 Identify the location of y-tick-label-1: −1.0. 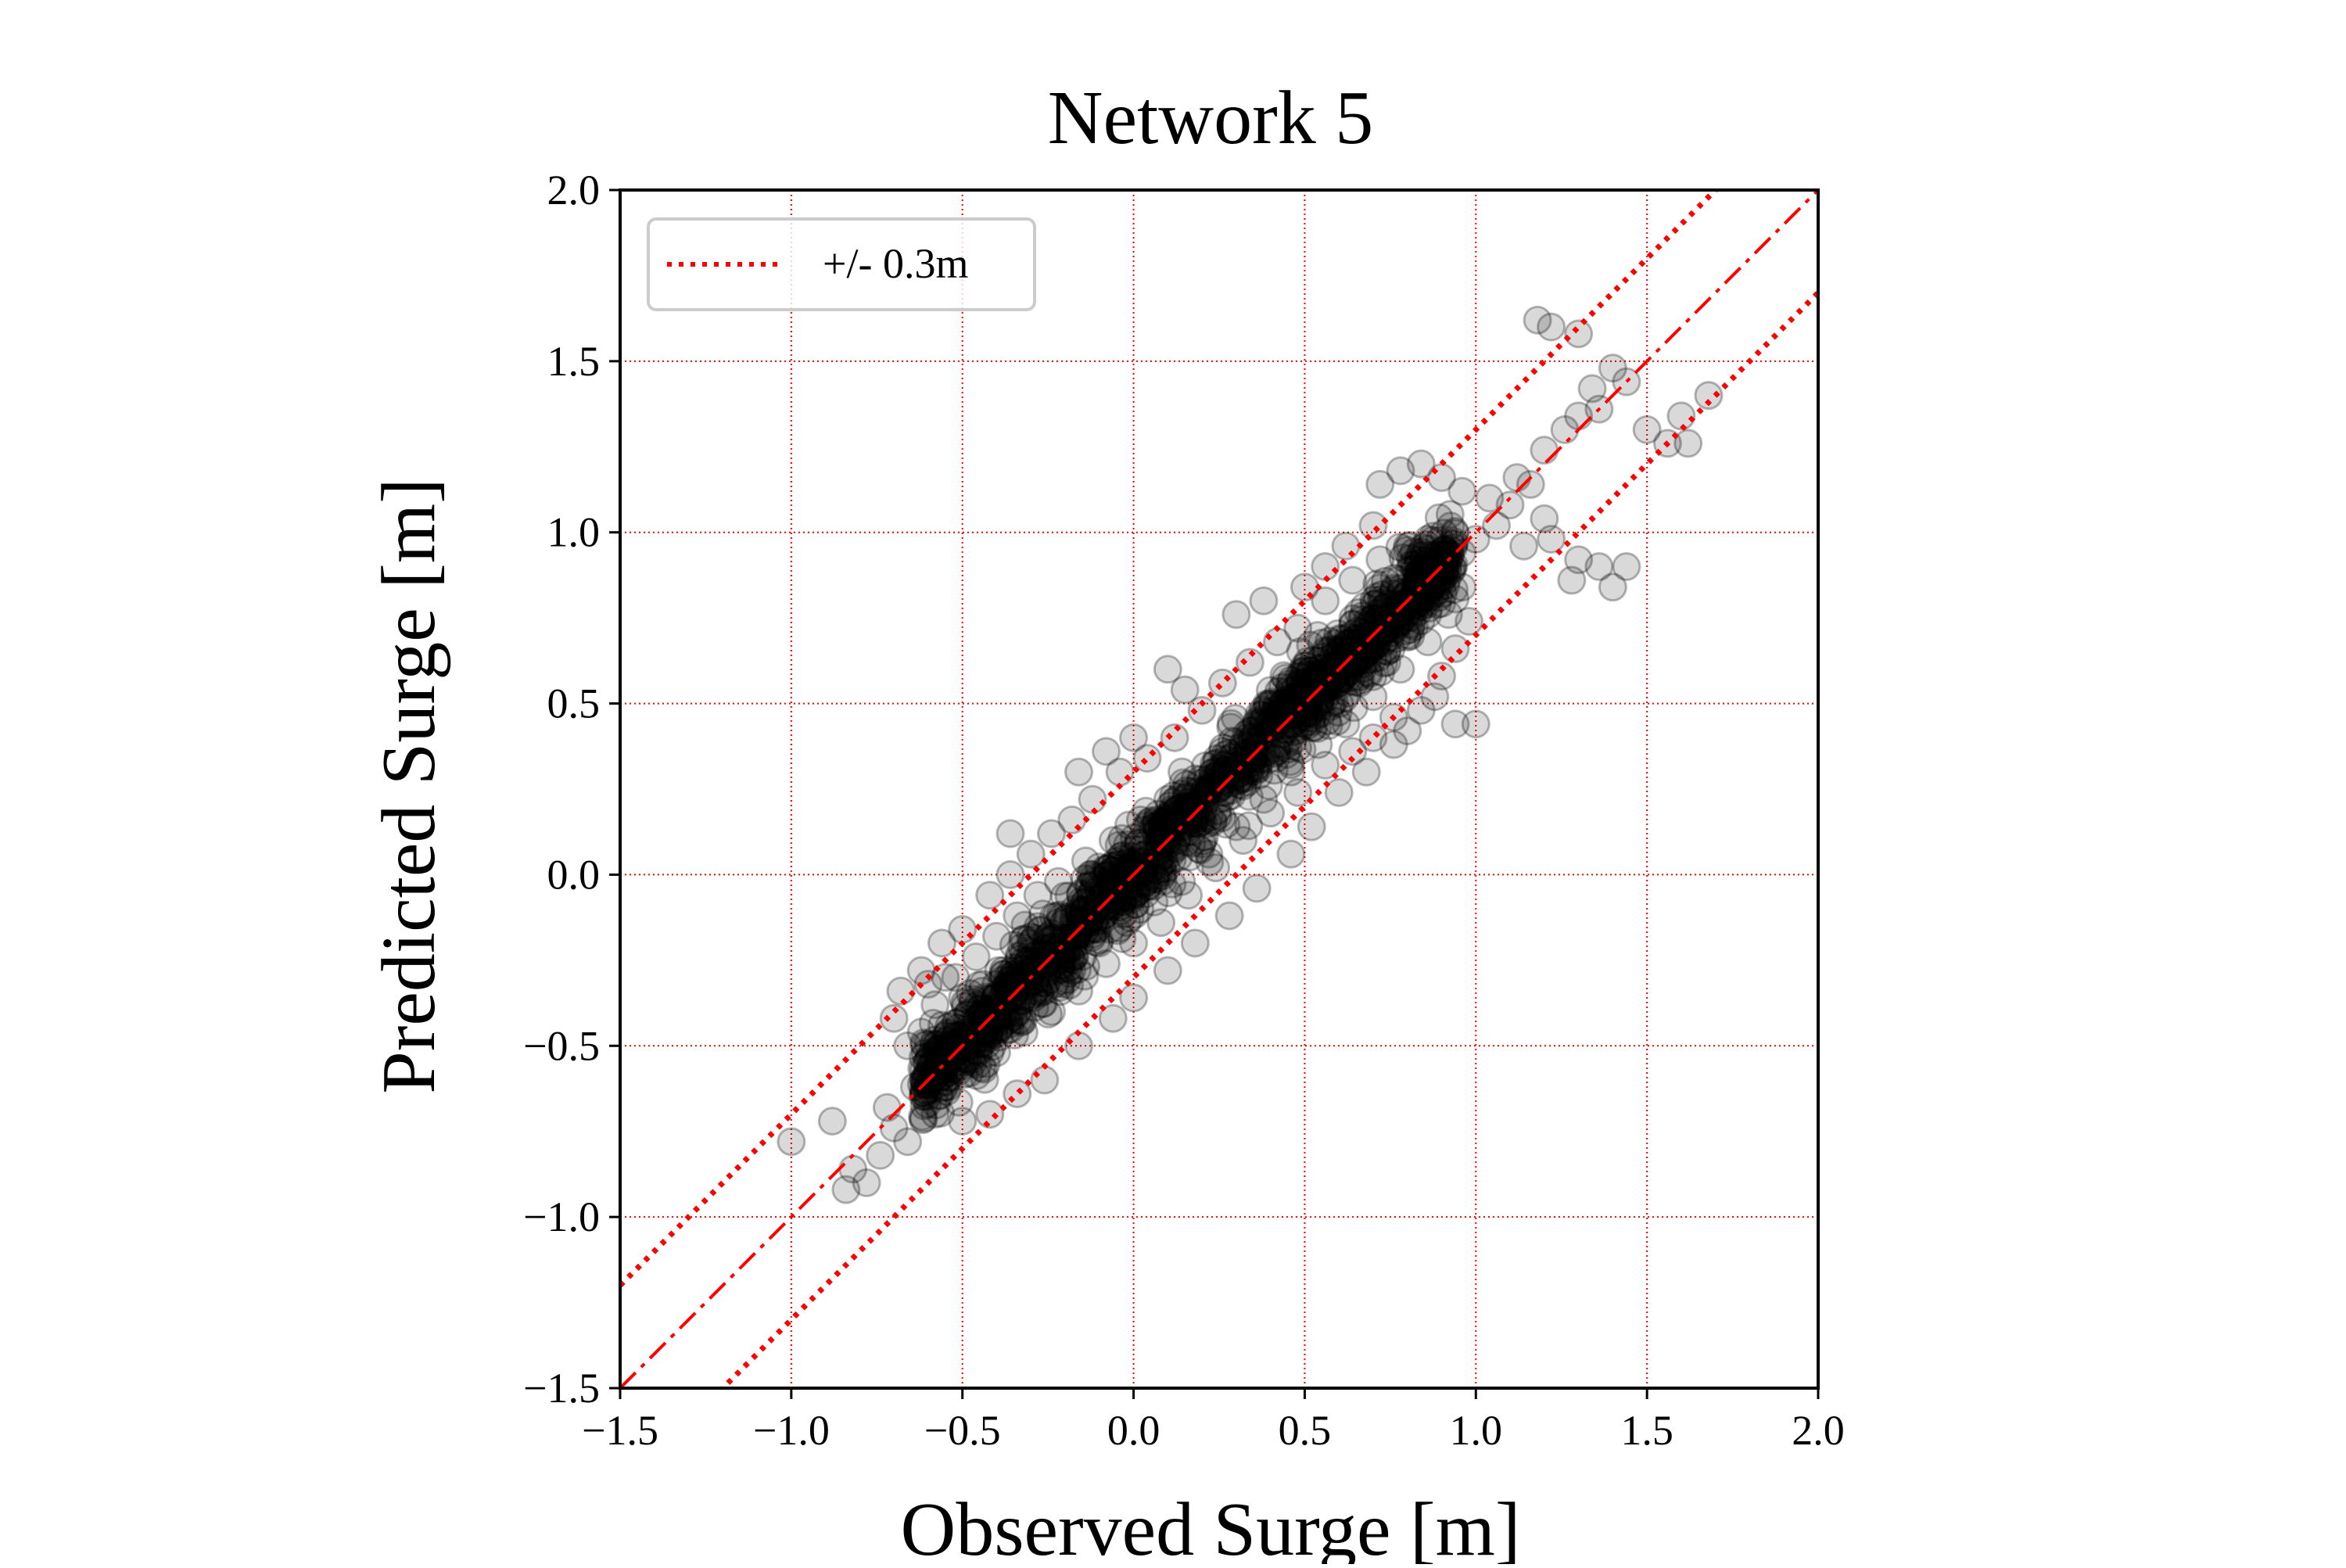
(561, 1216).